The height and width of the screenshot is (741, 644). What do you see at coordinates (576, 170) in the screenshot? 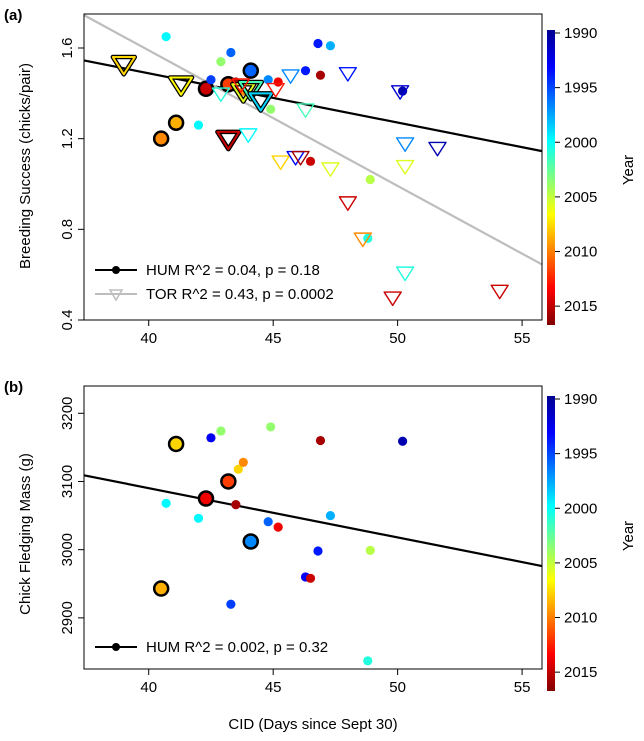
I see `panel-a-colorbar-ticks: 1990 1995 2000 2005 2010 2015` at bounding box center [576, 170].